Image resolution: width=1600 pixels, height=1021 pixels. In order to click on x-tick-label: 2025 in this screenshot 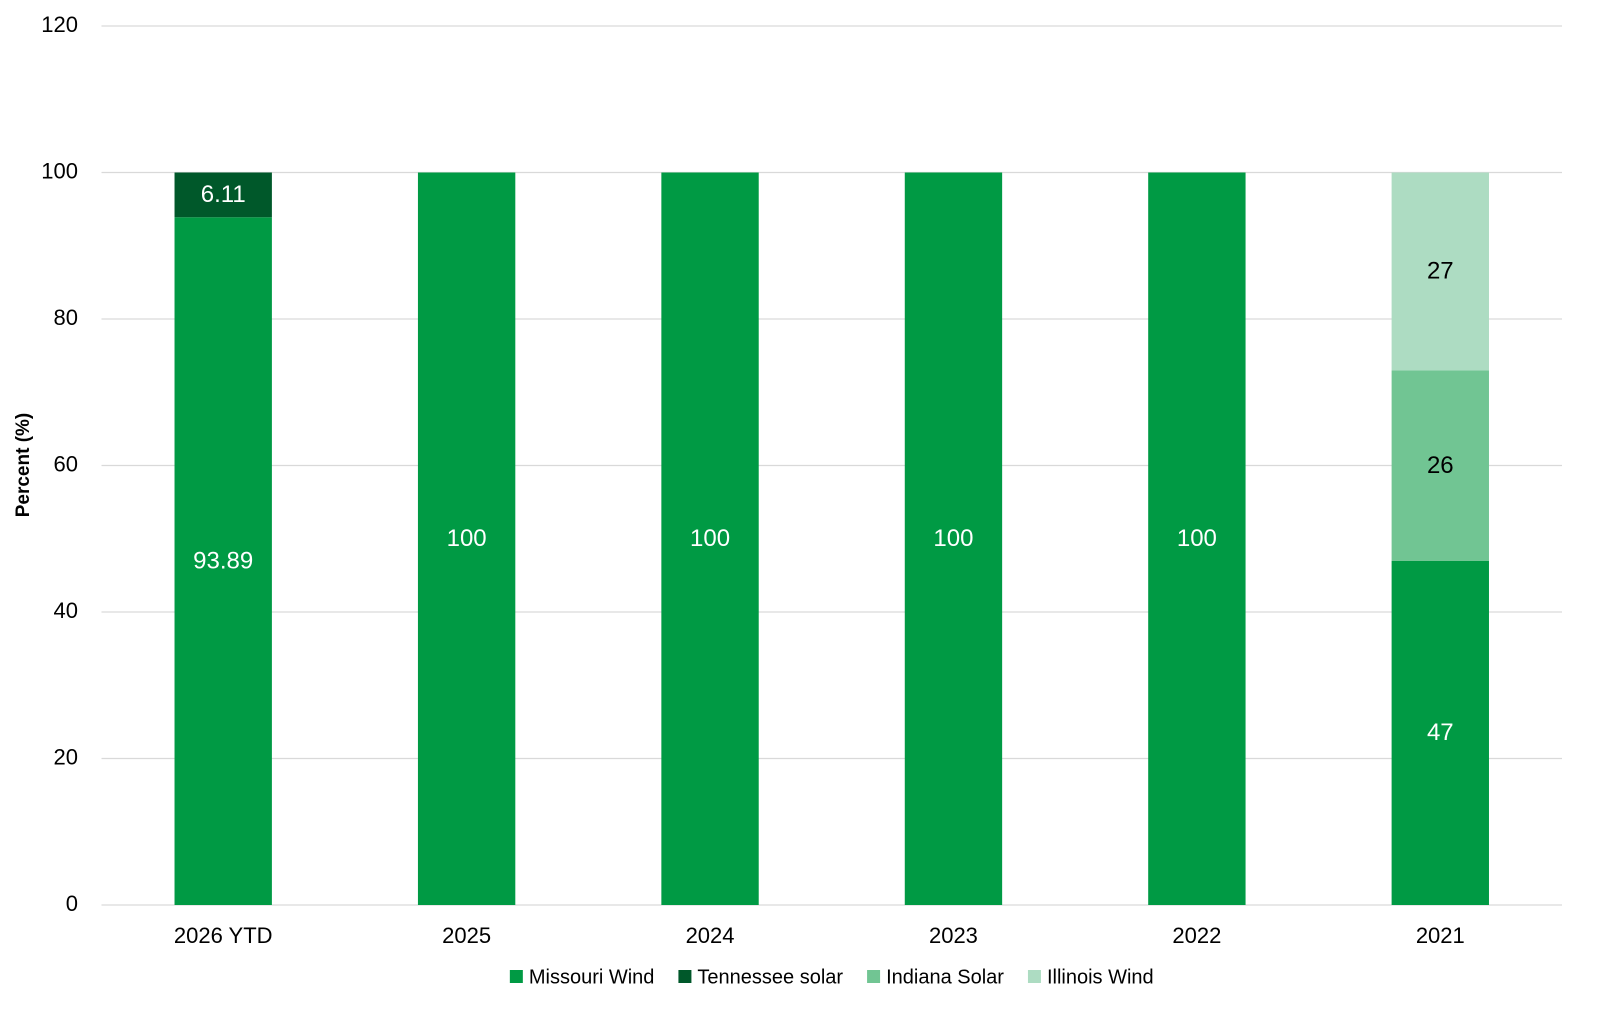, I will do `click(466, 935)`.